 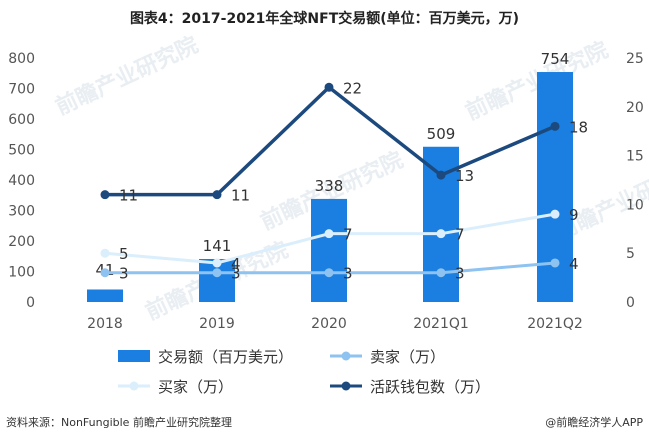 I want to click on bar-data-label: 141, so click(x=217, y=246).